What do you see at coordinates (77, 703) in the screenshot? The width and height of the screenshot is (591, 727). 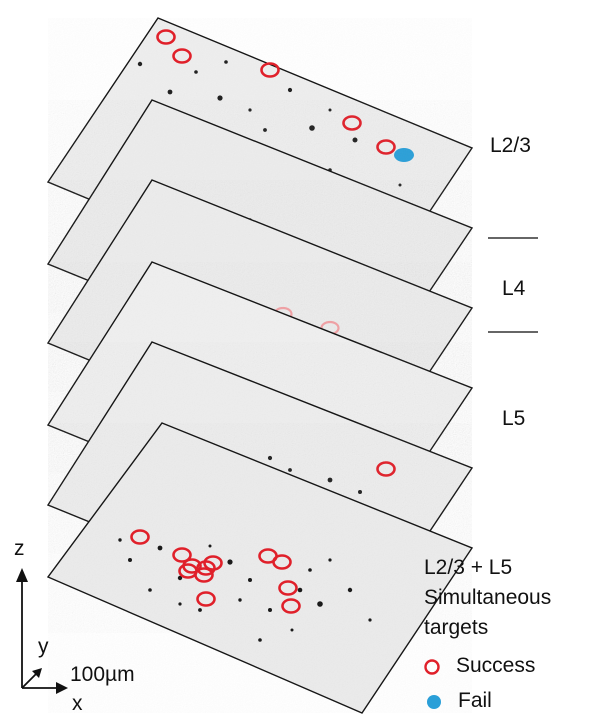 I see `x-axis-label: x` at bounding box center [77, 703].